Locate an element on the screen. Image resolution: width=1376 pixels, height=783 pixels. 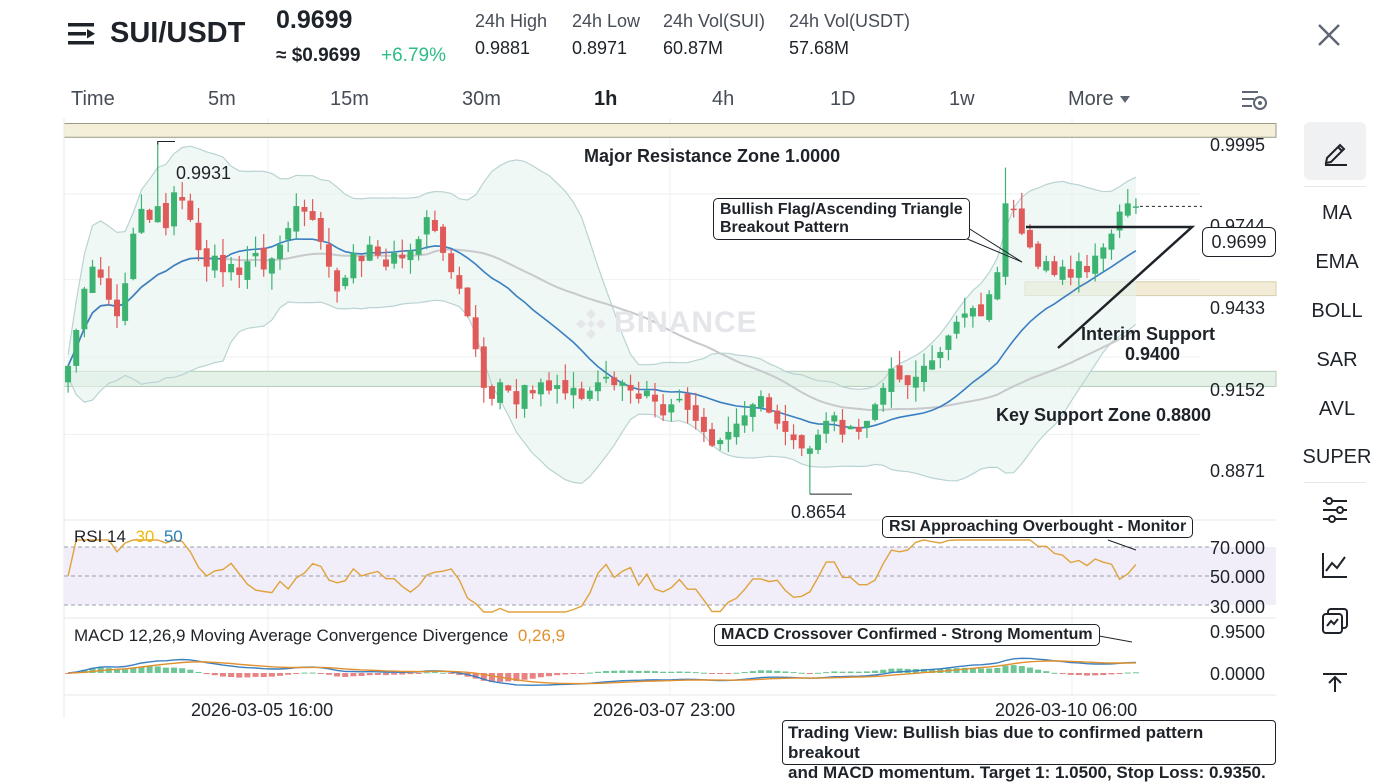
rsi-param-50: 50 is located at coordinates (173, 536).